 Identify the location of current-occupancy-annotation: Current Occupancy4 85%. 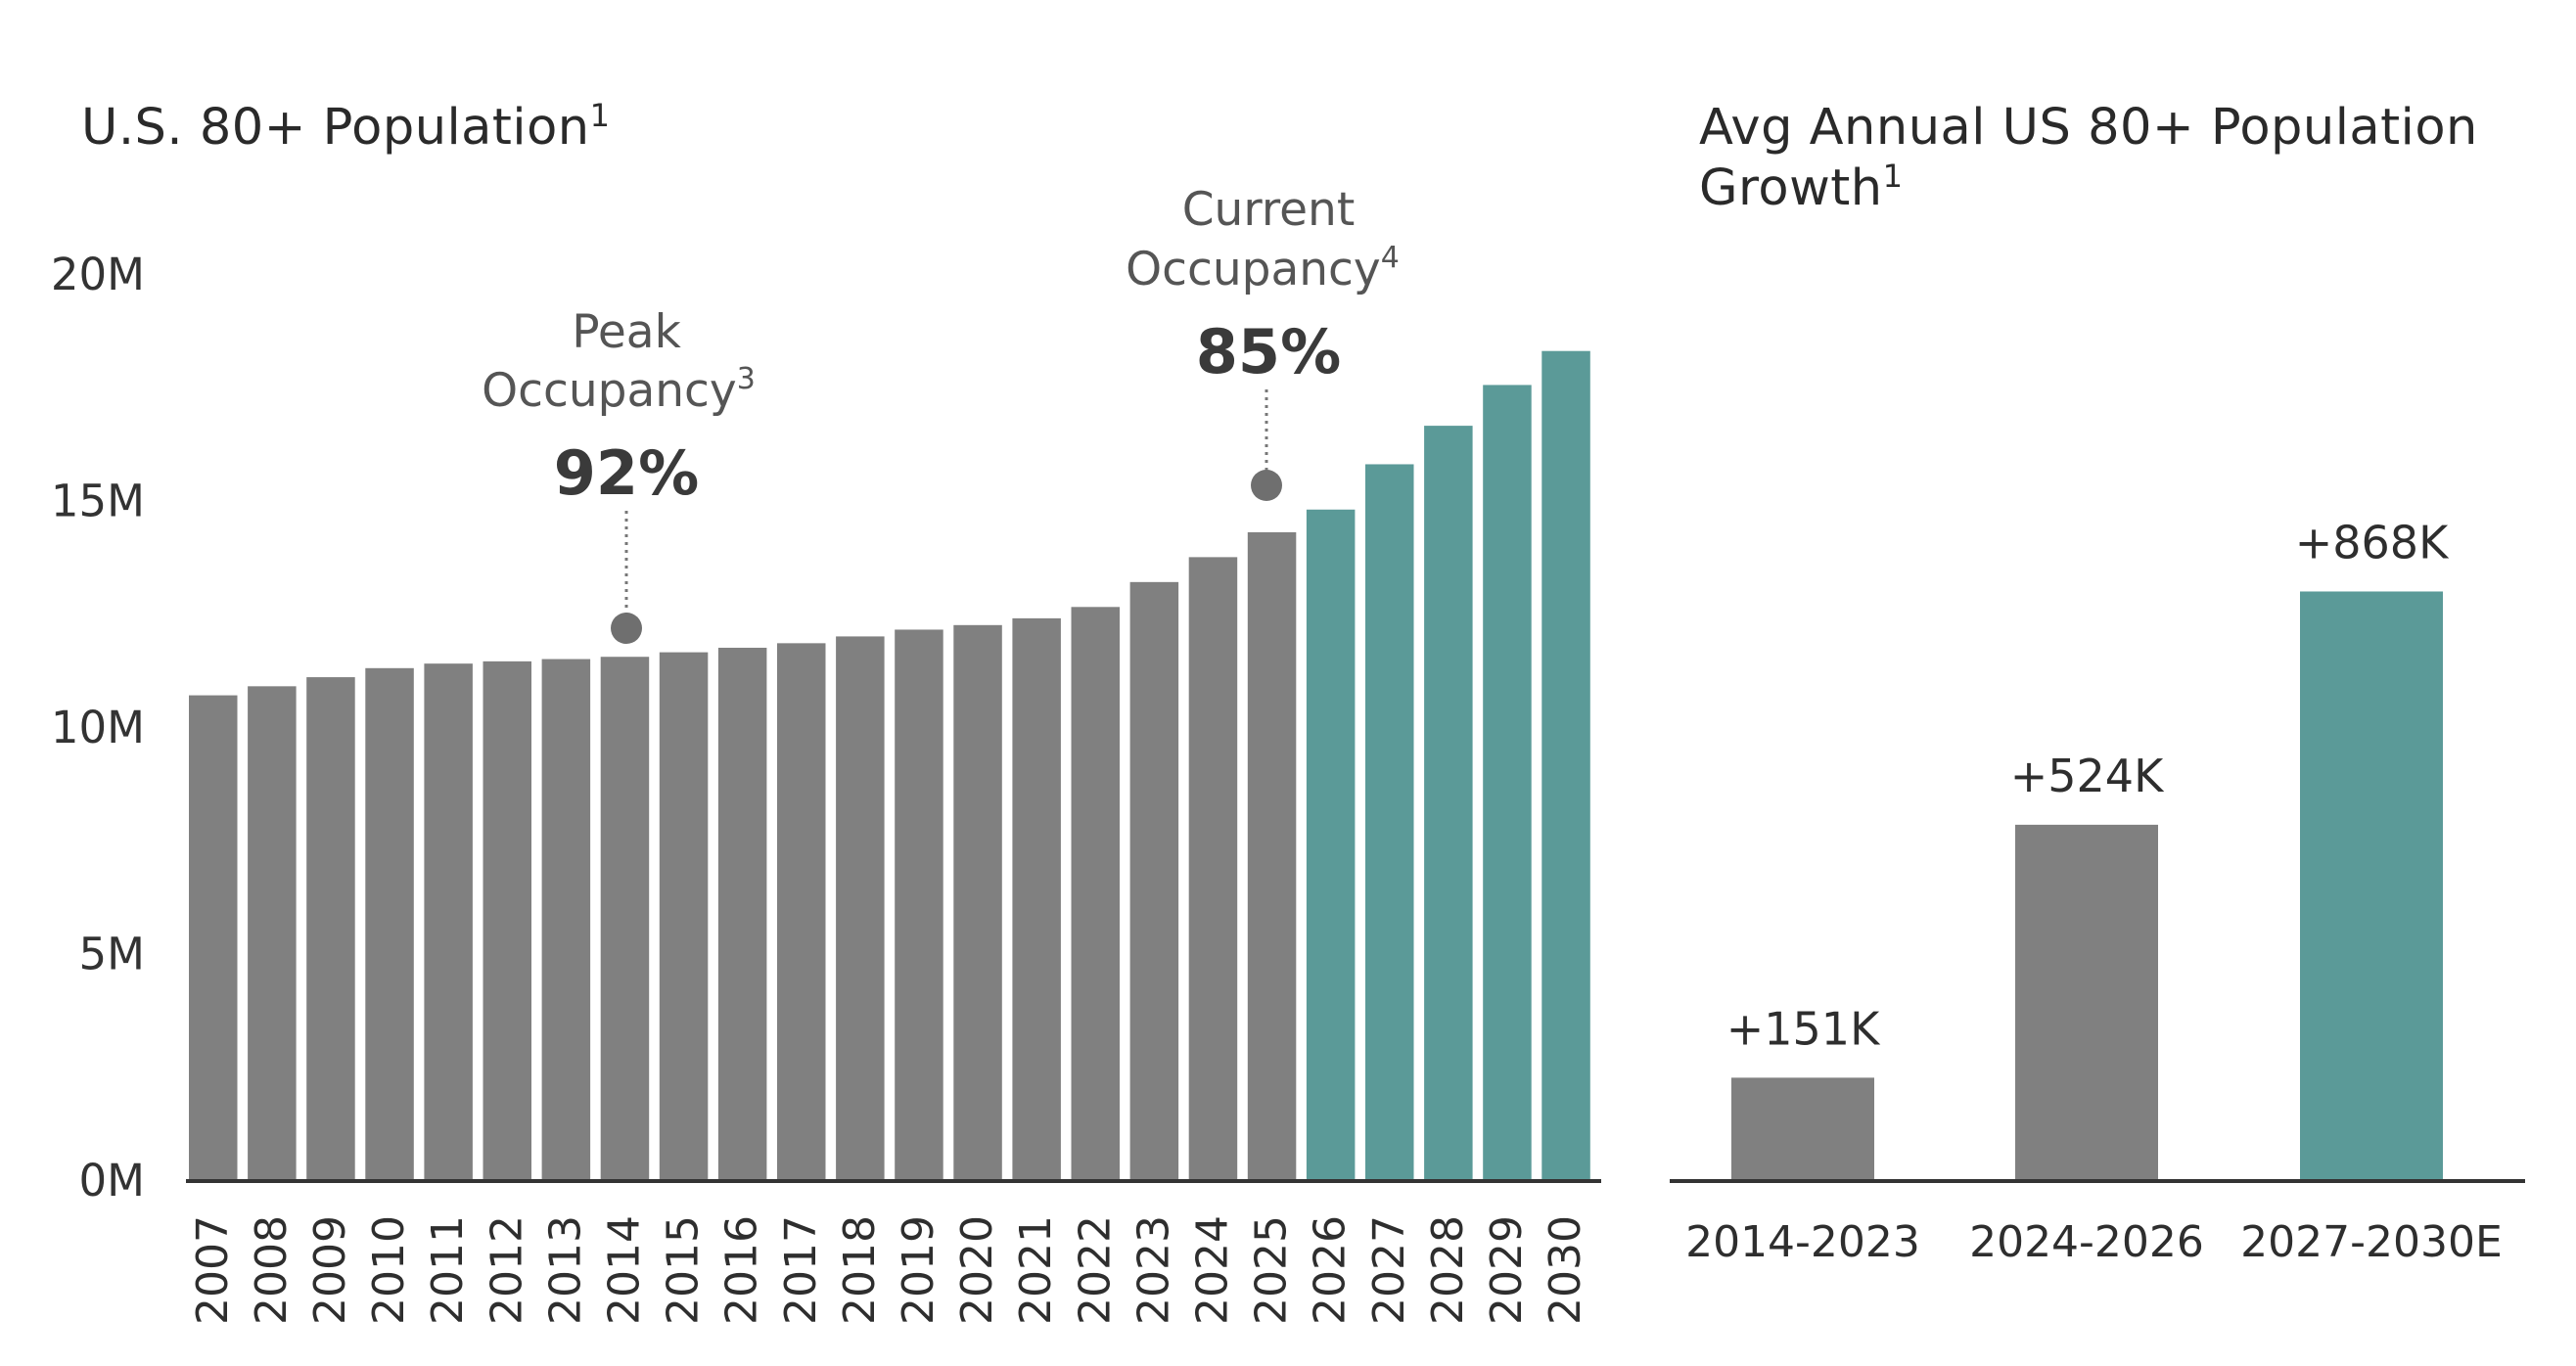
(1263, 342).